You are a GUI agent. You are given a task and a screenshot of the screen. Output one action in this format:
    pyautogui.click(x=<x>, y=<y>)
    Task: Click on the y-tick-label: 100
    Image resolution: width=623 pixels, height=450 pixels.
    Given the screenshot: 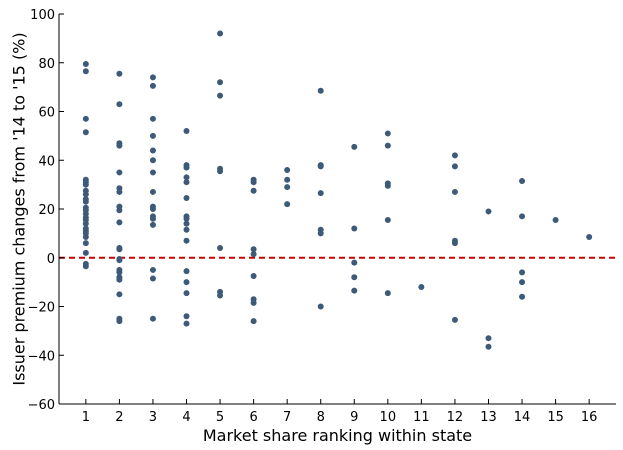 What is the action you would take?
    pyautogui.click(x=42, y=15)
    